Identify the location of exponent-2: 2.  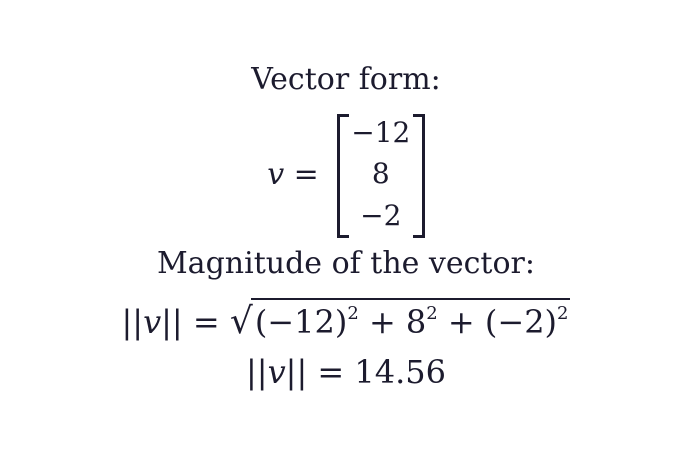
(432, 313).